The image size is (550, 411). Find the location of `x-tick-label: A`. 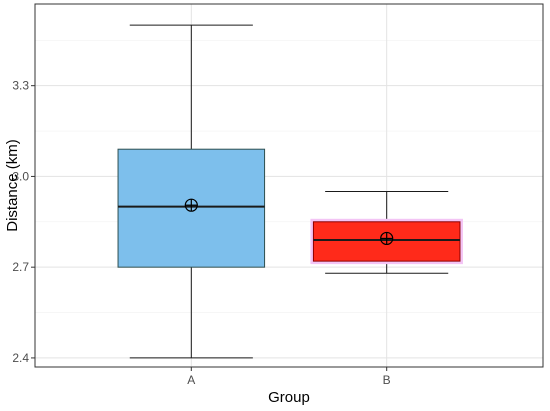

x-tick-label: A is located at coordinates (191, 380).